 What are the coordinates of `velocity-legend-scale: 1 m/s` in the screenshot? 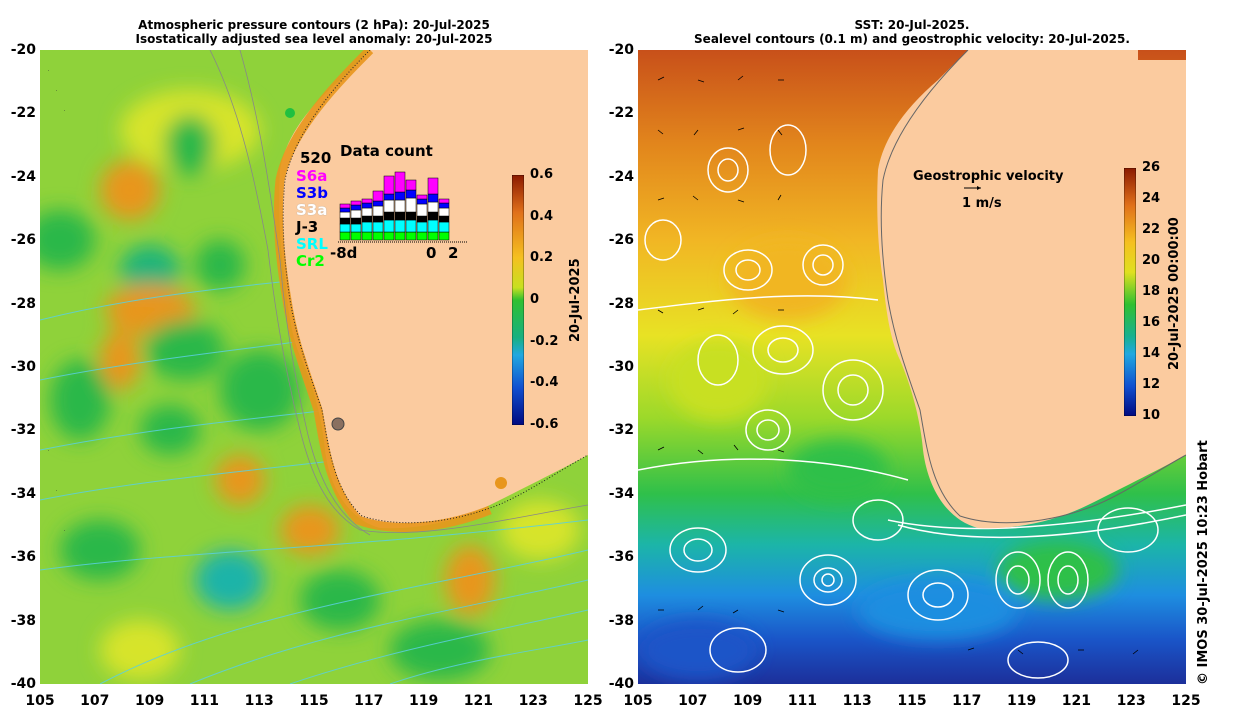 It's located at (982, 203).